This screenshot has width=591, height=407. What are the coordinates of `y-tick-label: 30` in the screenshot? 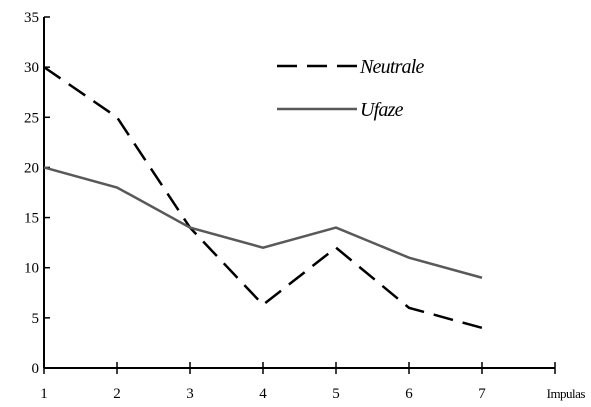 It's located at (31, 68).